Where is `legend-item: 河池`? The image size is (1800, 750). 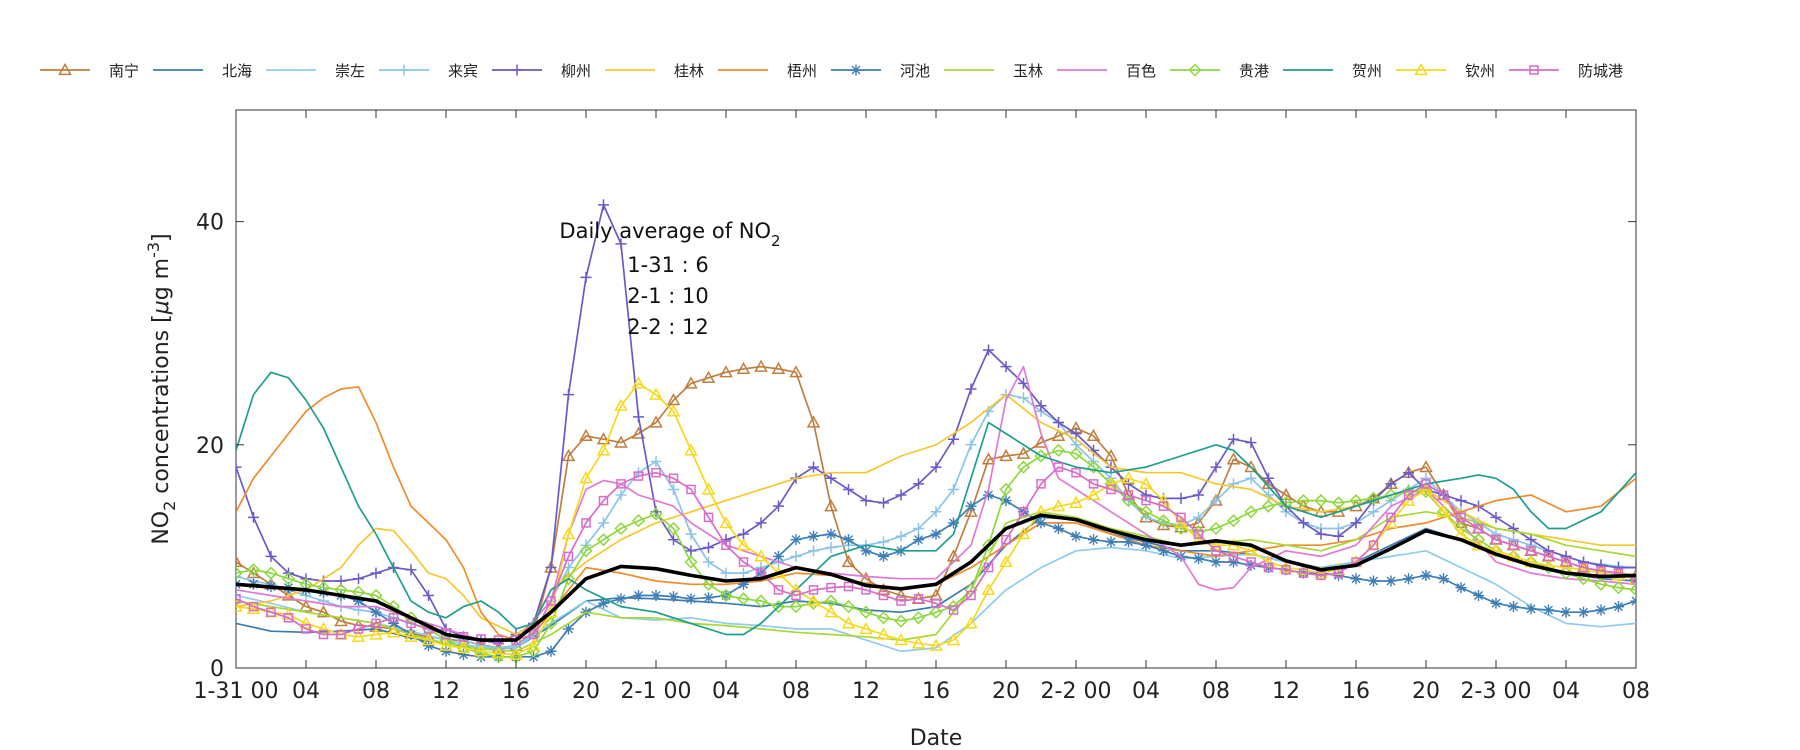 legend-item: 河池 is located at coordinates (880, 71).